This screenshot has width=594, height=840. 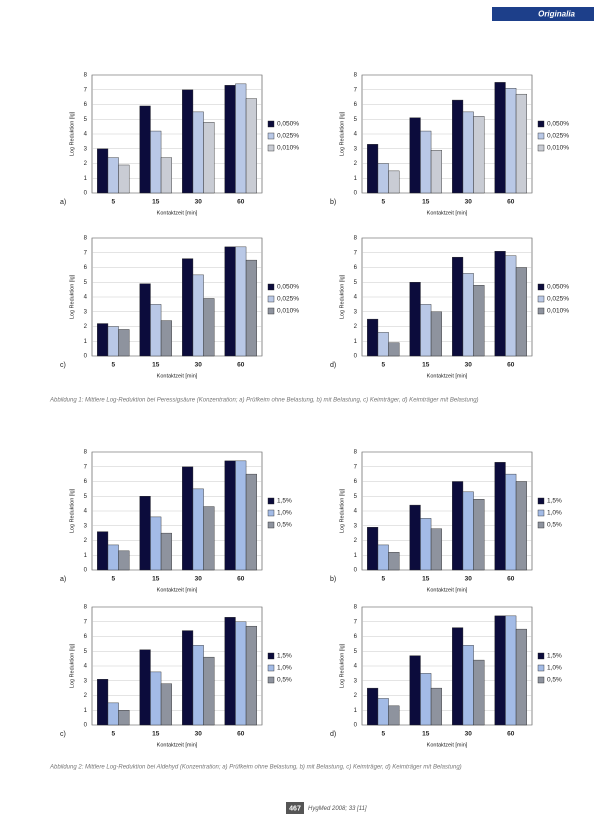 I want to click on x-tick-label: 5, so click(x=383, y=734).